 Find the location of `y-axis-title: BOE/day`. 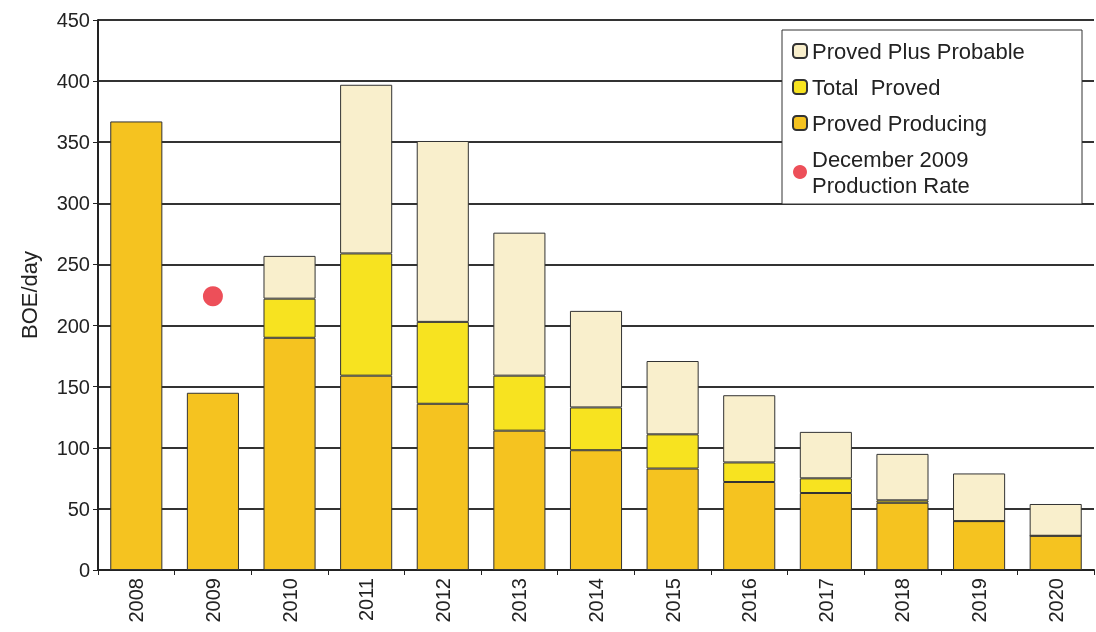

y-axis-title: BOE/day is located at coordinates (29, 295).